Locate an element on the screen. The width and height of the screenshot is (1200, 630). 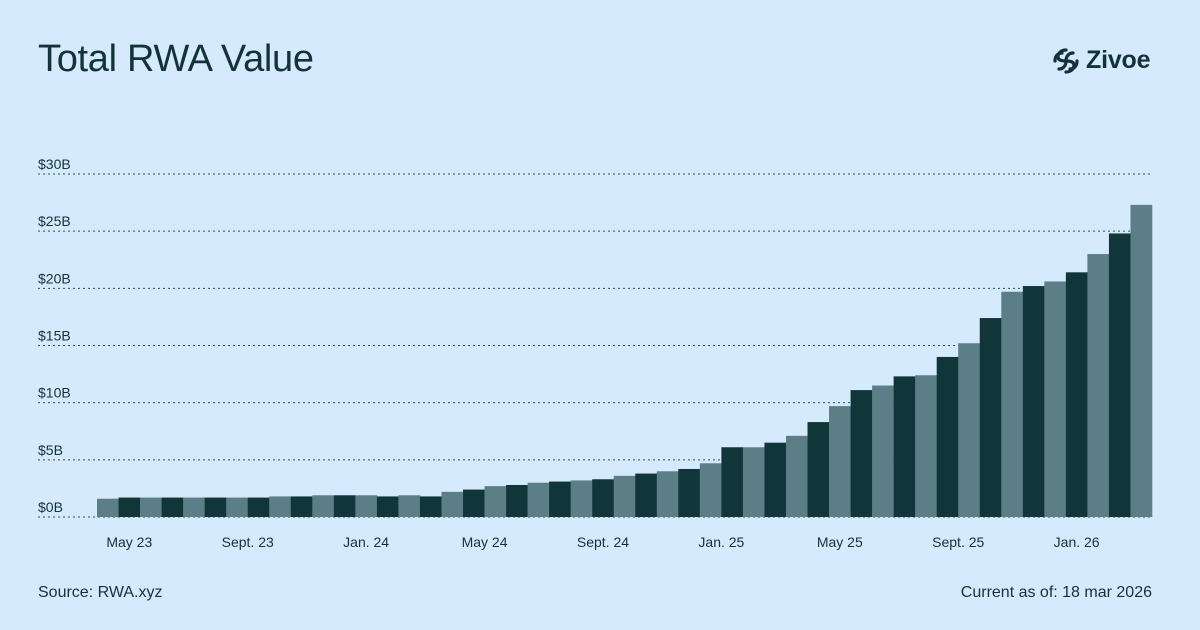
page-title: Total RWA Value is located at coordinates (176, 59).